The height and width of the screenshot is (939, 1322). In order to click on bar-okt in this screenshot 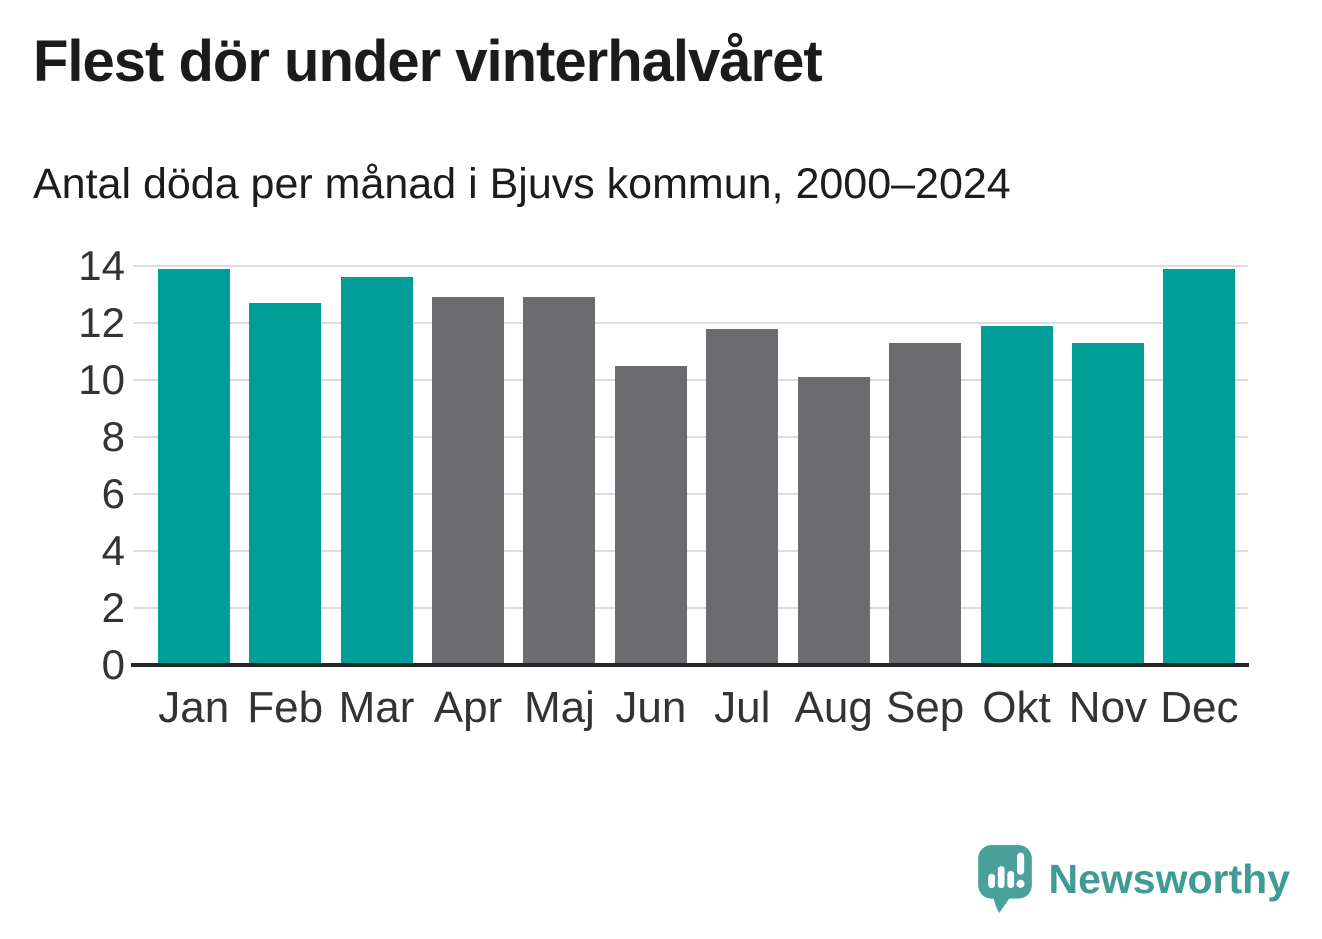, I will do `click(1016, 495)`.